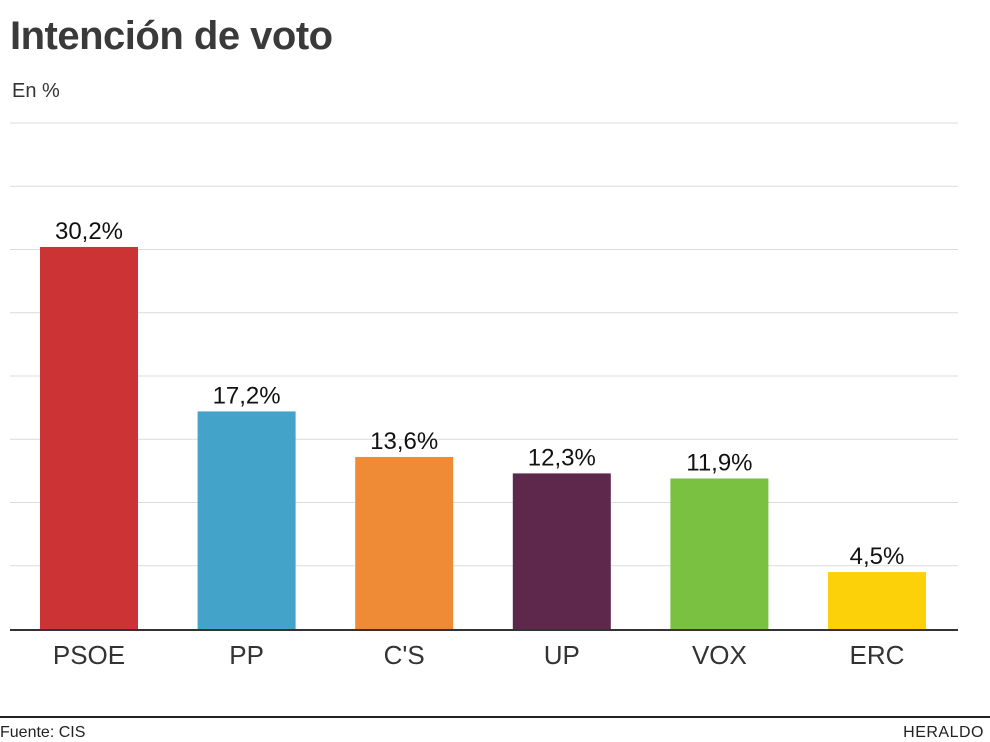 The height and width of the screenshot is (742, 990). Describe the element at coordinates (495, 717) in the screenshot. I see `footer-divider` at that location.